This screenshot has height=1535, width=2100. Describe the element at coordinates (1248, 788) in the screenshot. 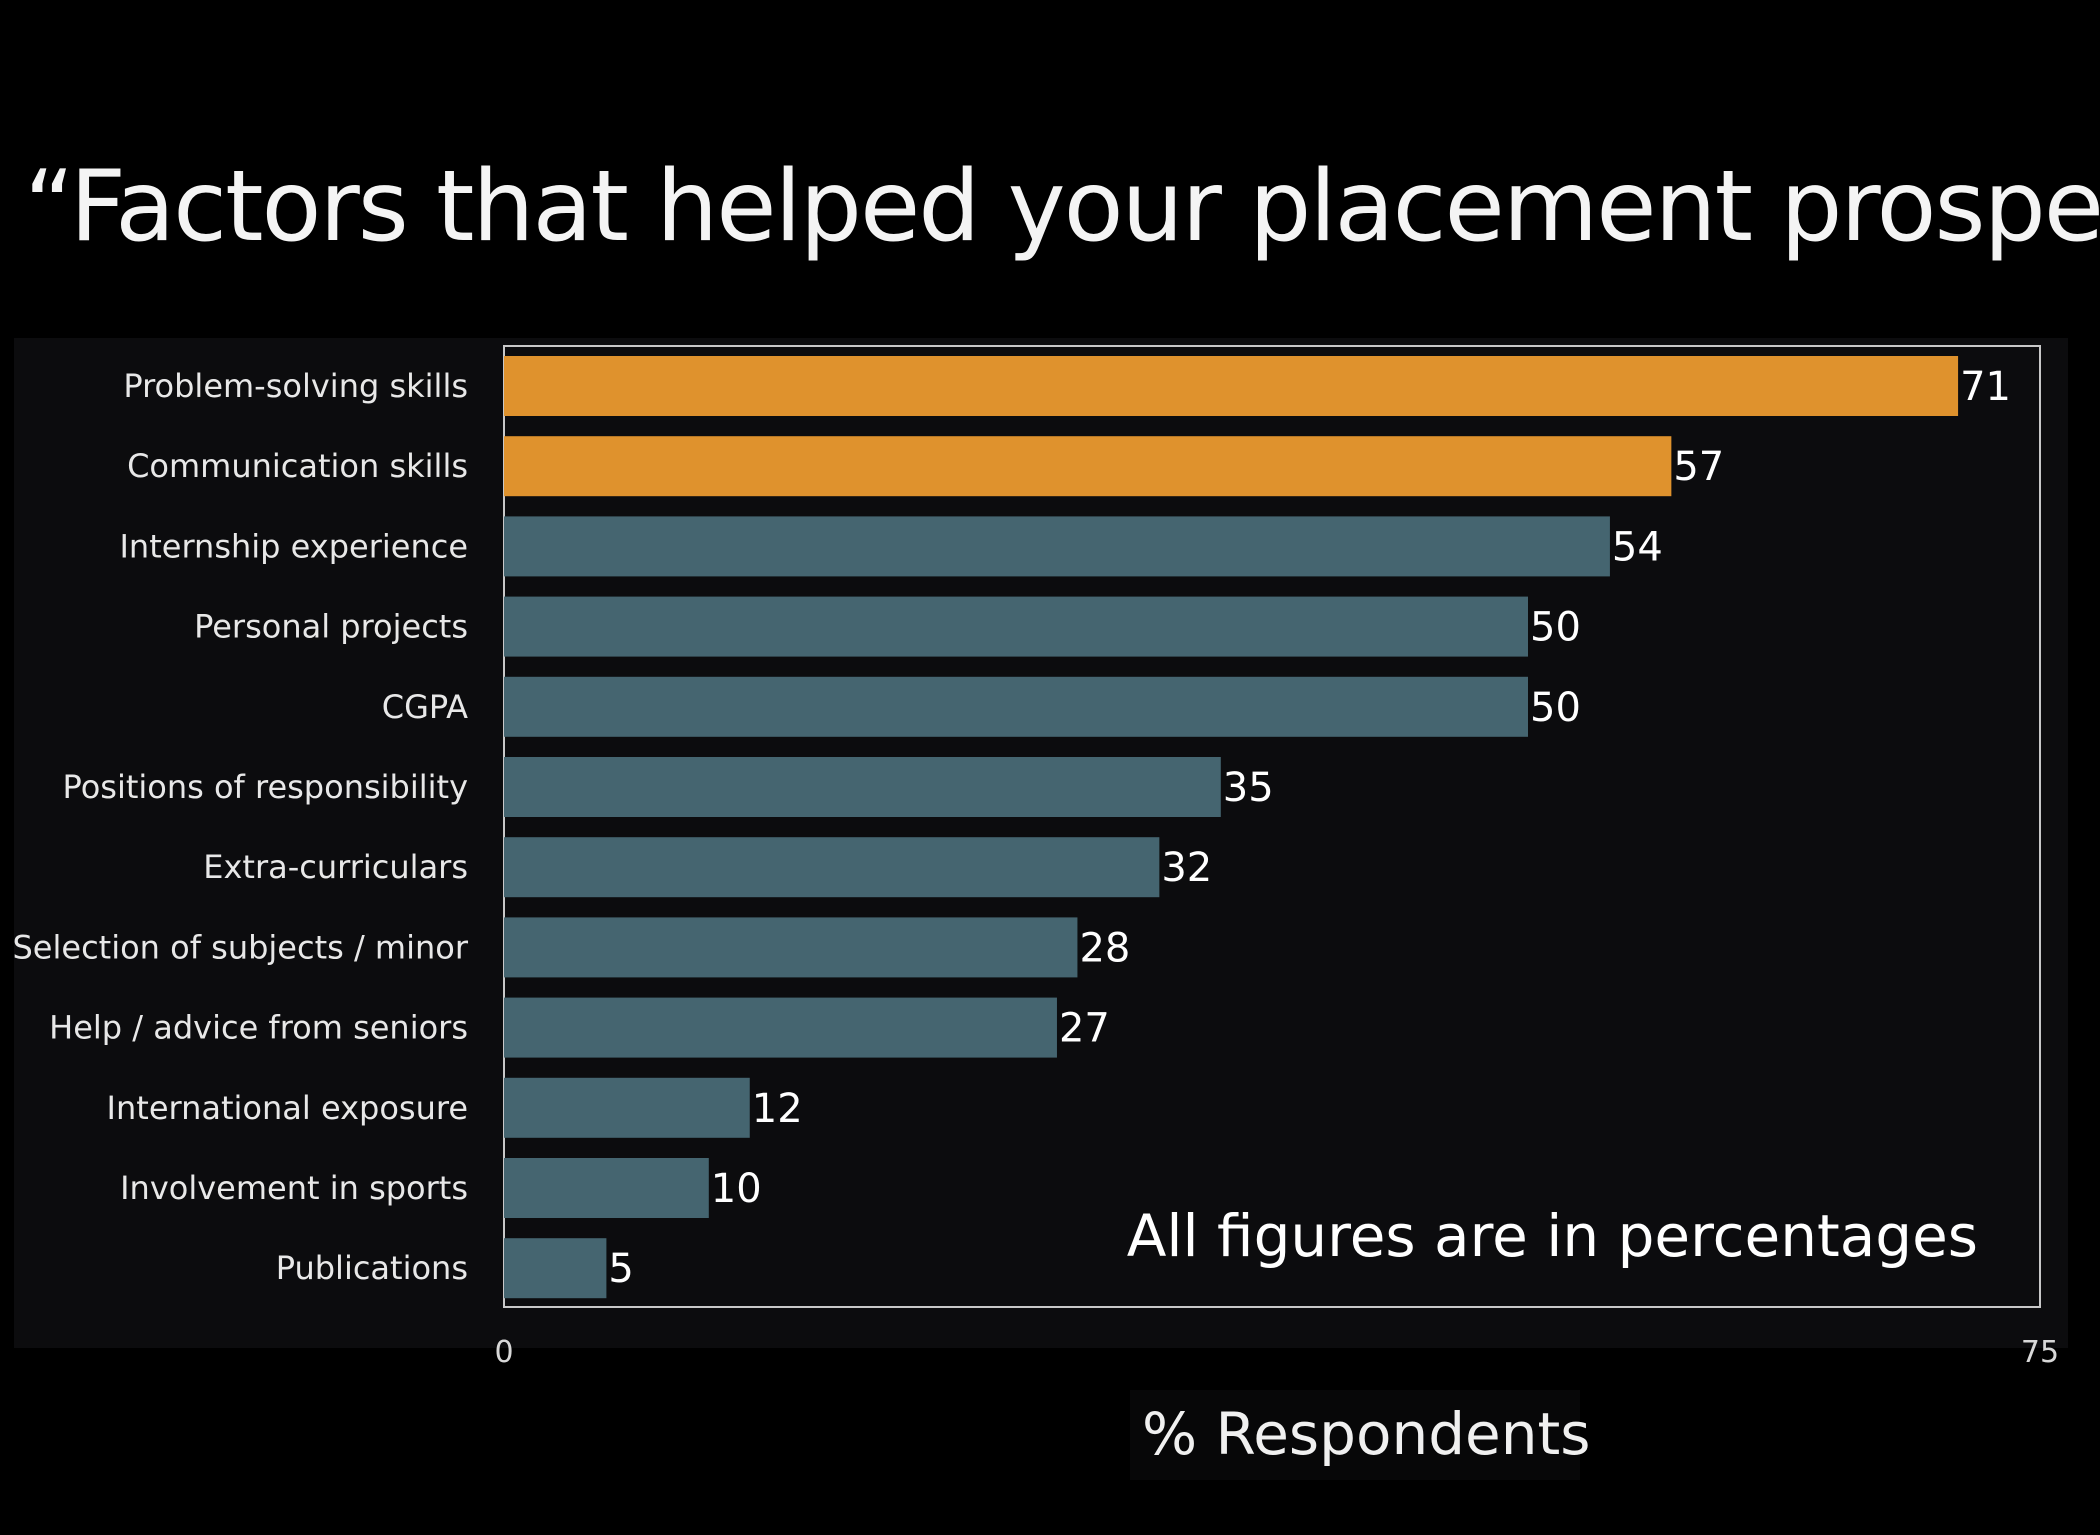

I see `value-label-6: 35` at that location.